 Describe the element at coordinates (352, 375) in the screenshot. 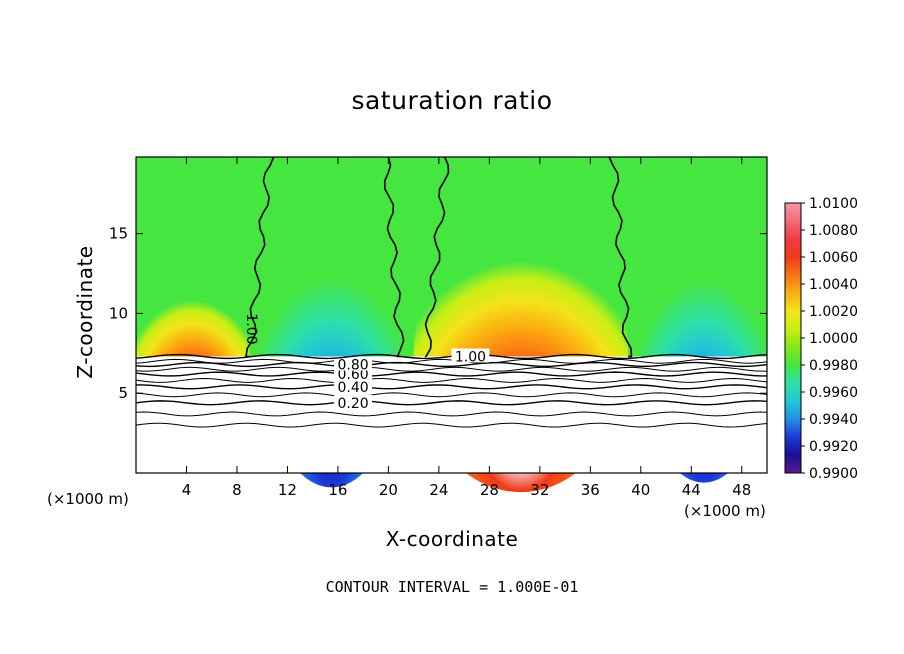

I see `contour-label-0.60: 0.60` at that location.